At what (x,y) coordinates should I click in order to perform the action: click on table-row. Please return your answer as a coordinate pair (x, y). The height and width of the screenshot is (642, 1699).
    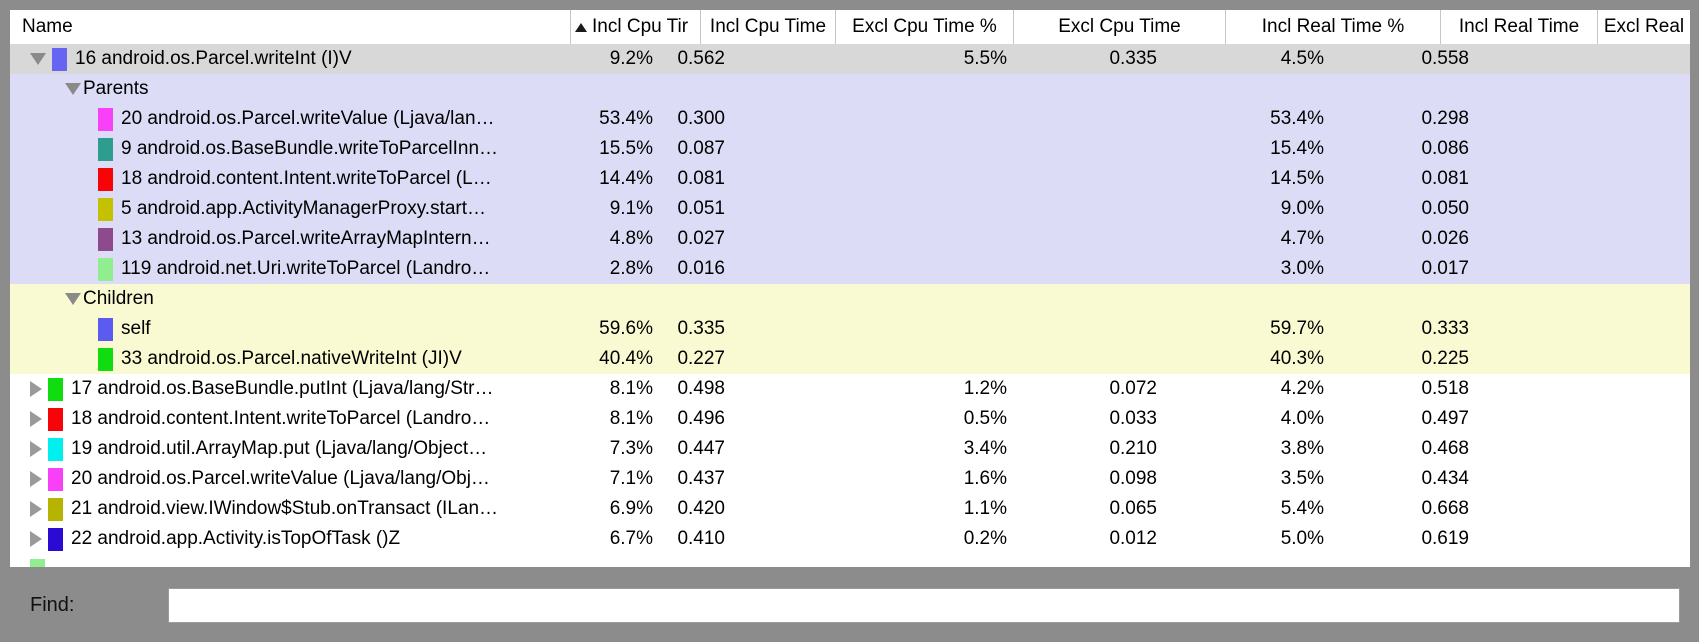
    Looking at the image, I should click on (850, 560).